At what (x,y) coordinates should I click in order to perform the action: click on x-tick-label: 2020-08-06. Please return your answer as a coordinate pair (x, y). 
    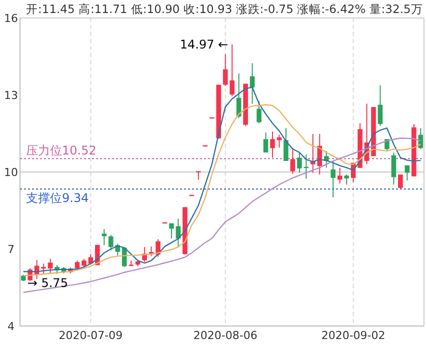
    Looking at the image, I should click on (225, 335).